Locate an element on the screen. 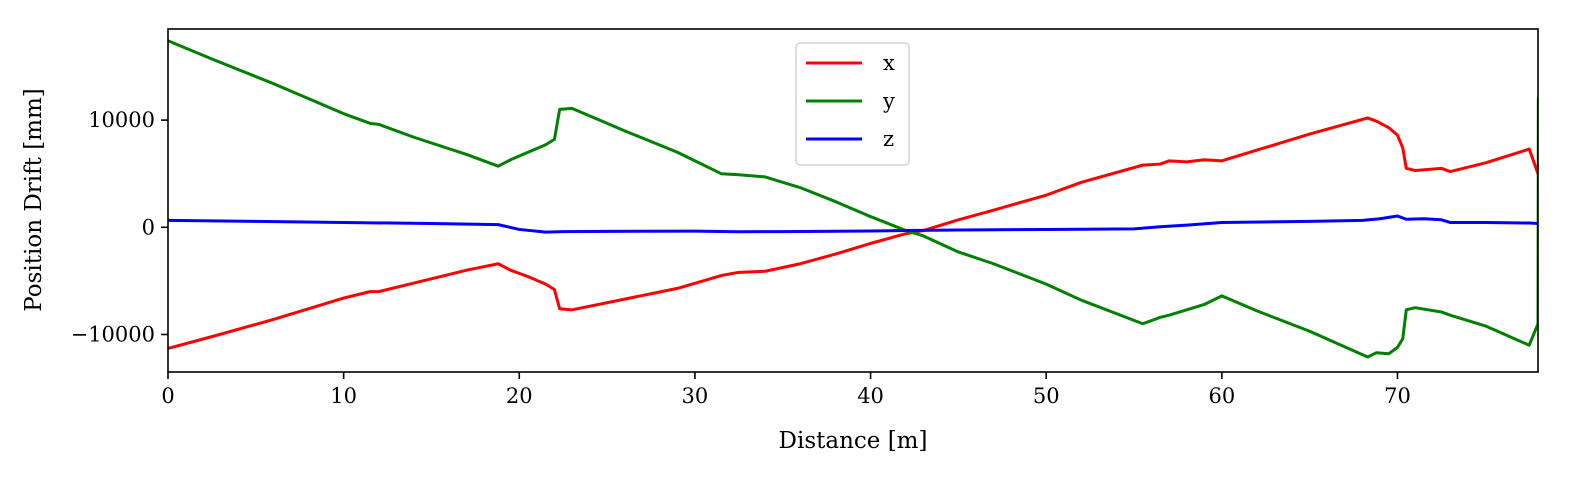 The height and width of the screenshot is (484, 1583). y-tick-label: 0 is located at coordinates (148, 227).